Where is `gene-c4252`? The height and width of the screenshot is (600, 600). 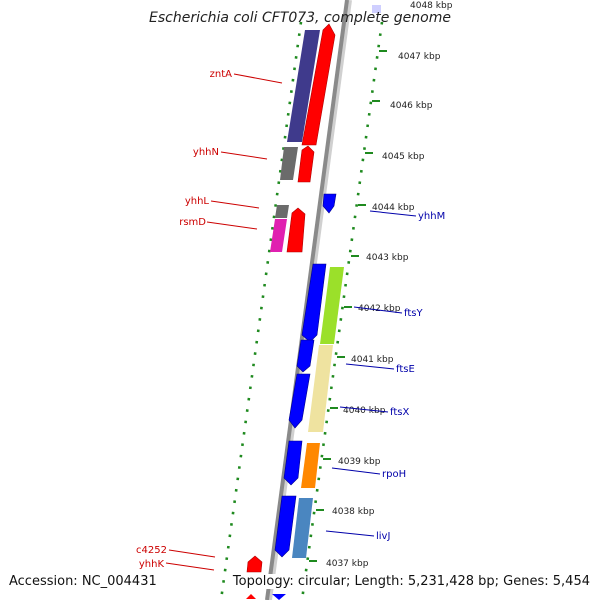
gene-c4252 is located at coordinates (254, 564).